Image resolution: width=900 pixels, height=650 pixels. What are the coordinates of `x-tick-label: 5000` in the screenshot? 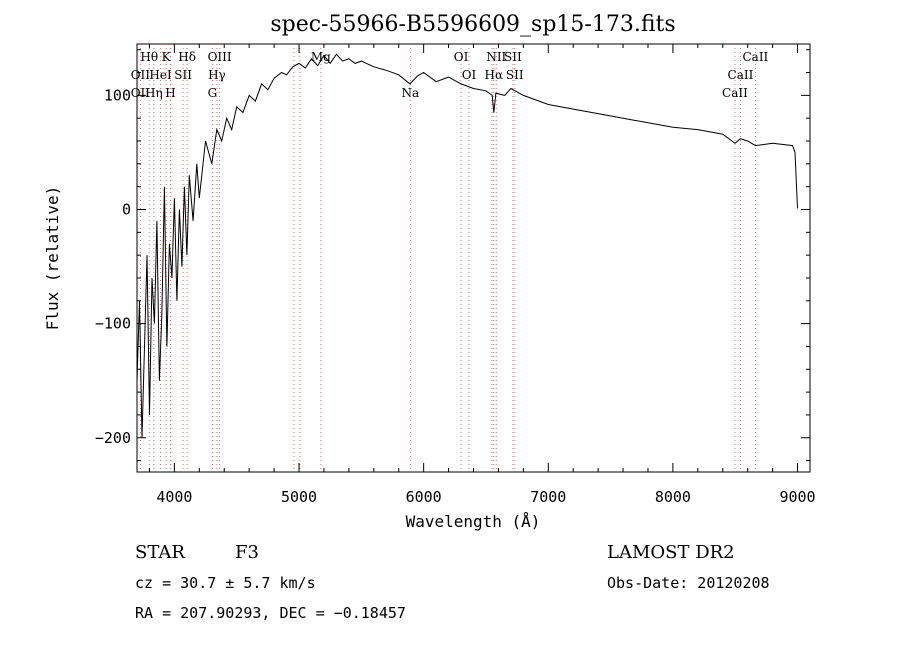 It's located at (299, 497).